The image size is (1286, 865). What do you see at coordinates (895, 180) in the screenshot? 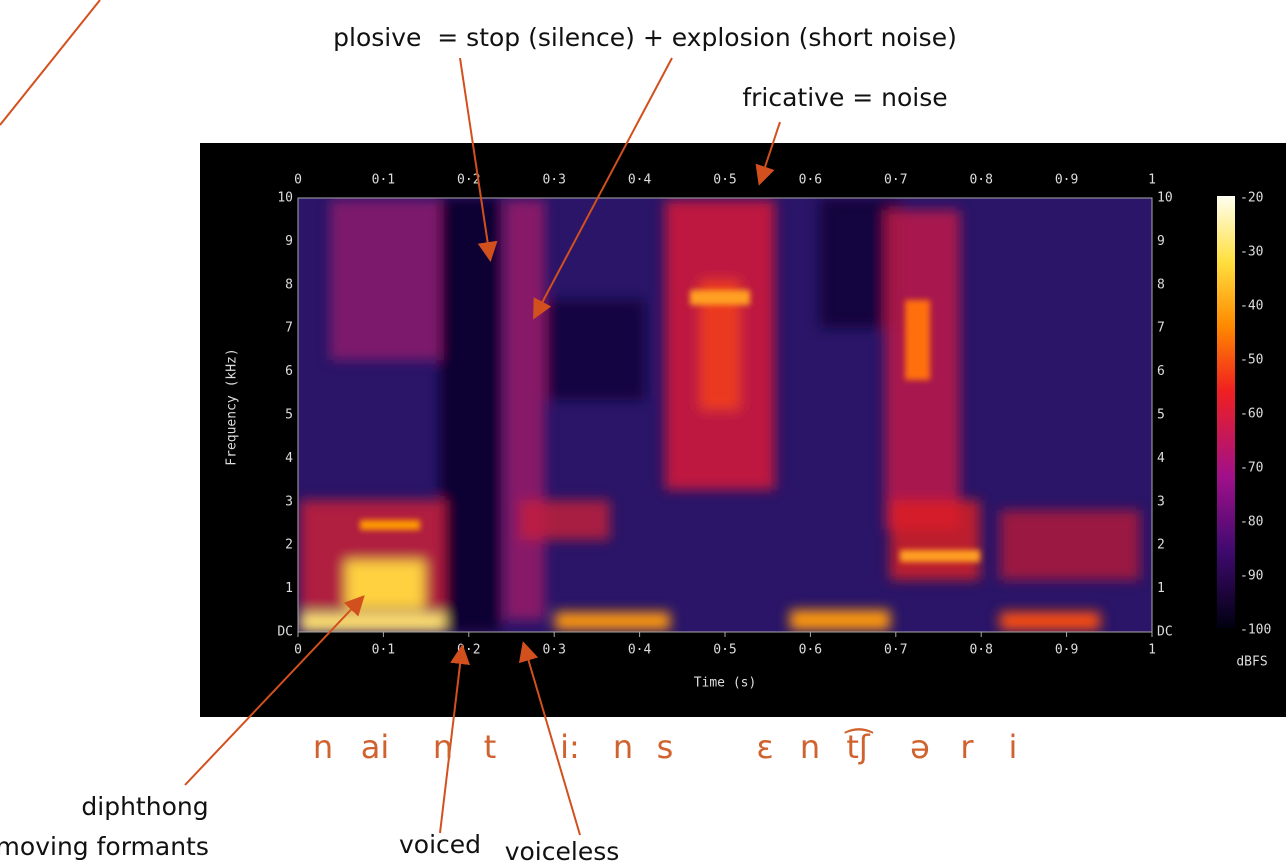
I see `x-tick-label-top: 0·7` at bounding box center [895, 180].